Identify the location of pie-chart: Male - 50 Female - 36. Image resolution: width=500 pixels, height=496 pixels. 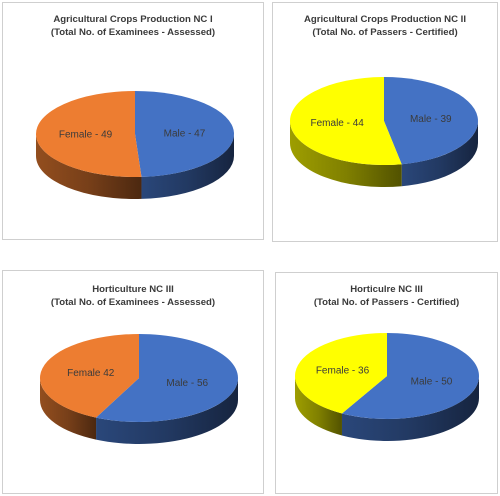
(387, 387).